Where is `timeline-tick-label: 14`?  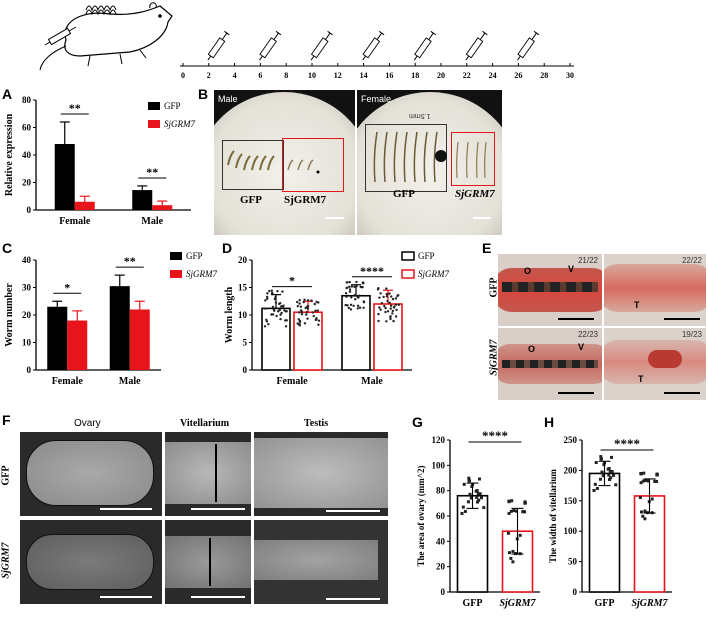 timeline-tick-label: 14 is located at coordinates (364, 75).